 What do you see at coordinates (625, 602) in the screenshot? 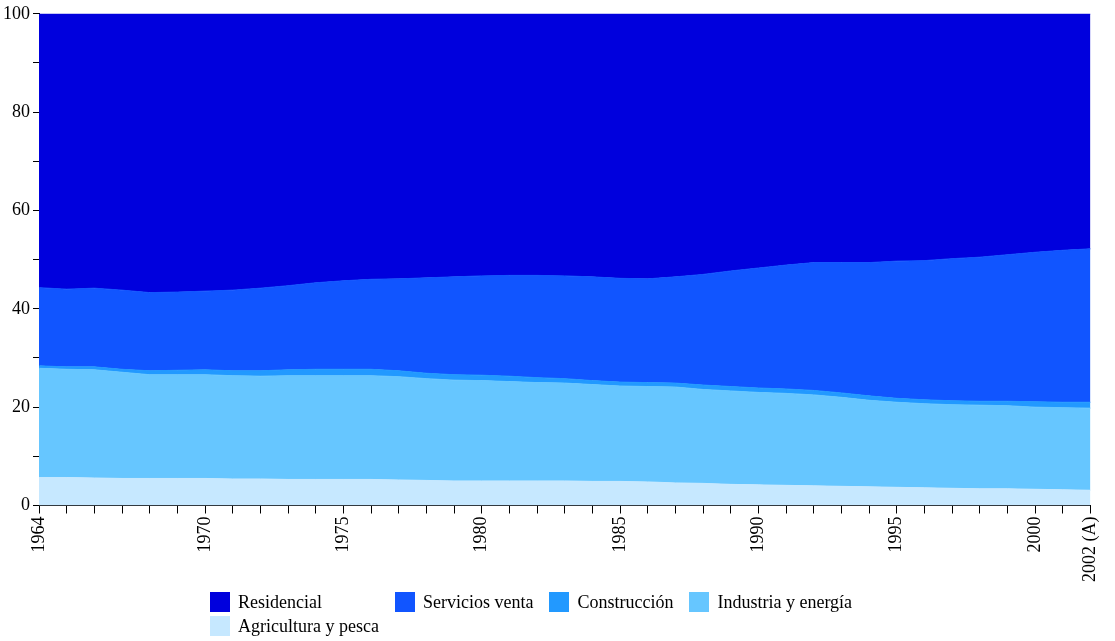
I see `legend-label: Construcción` at bounding box center [625, 602].